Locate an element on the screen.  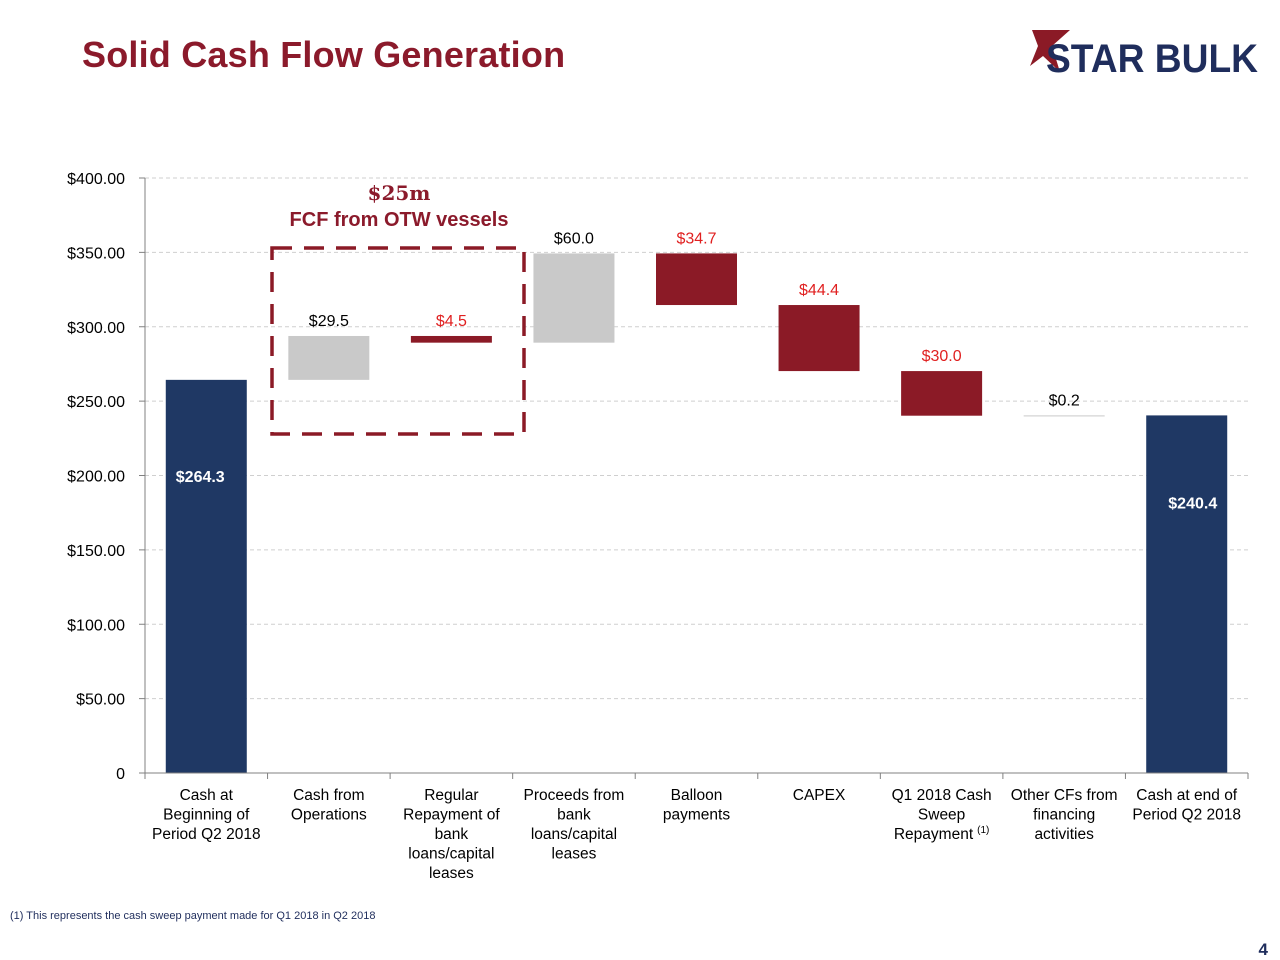
callout-description: FCF from OTW vessels is located at coordinates (399, 220).